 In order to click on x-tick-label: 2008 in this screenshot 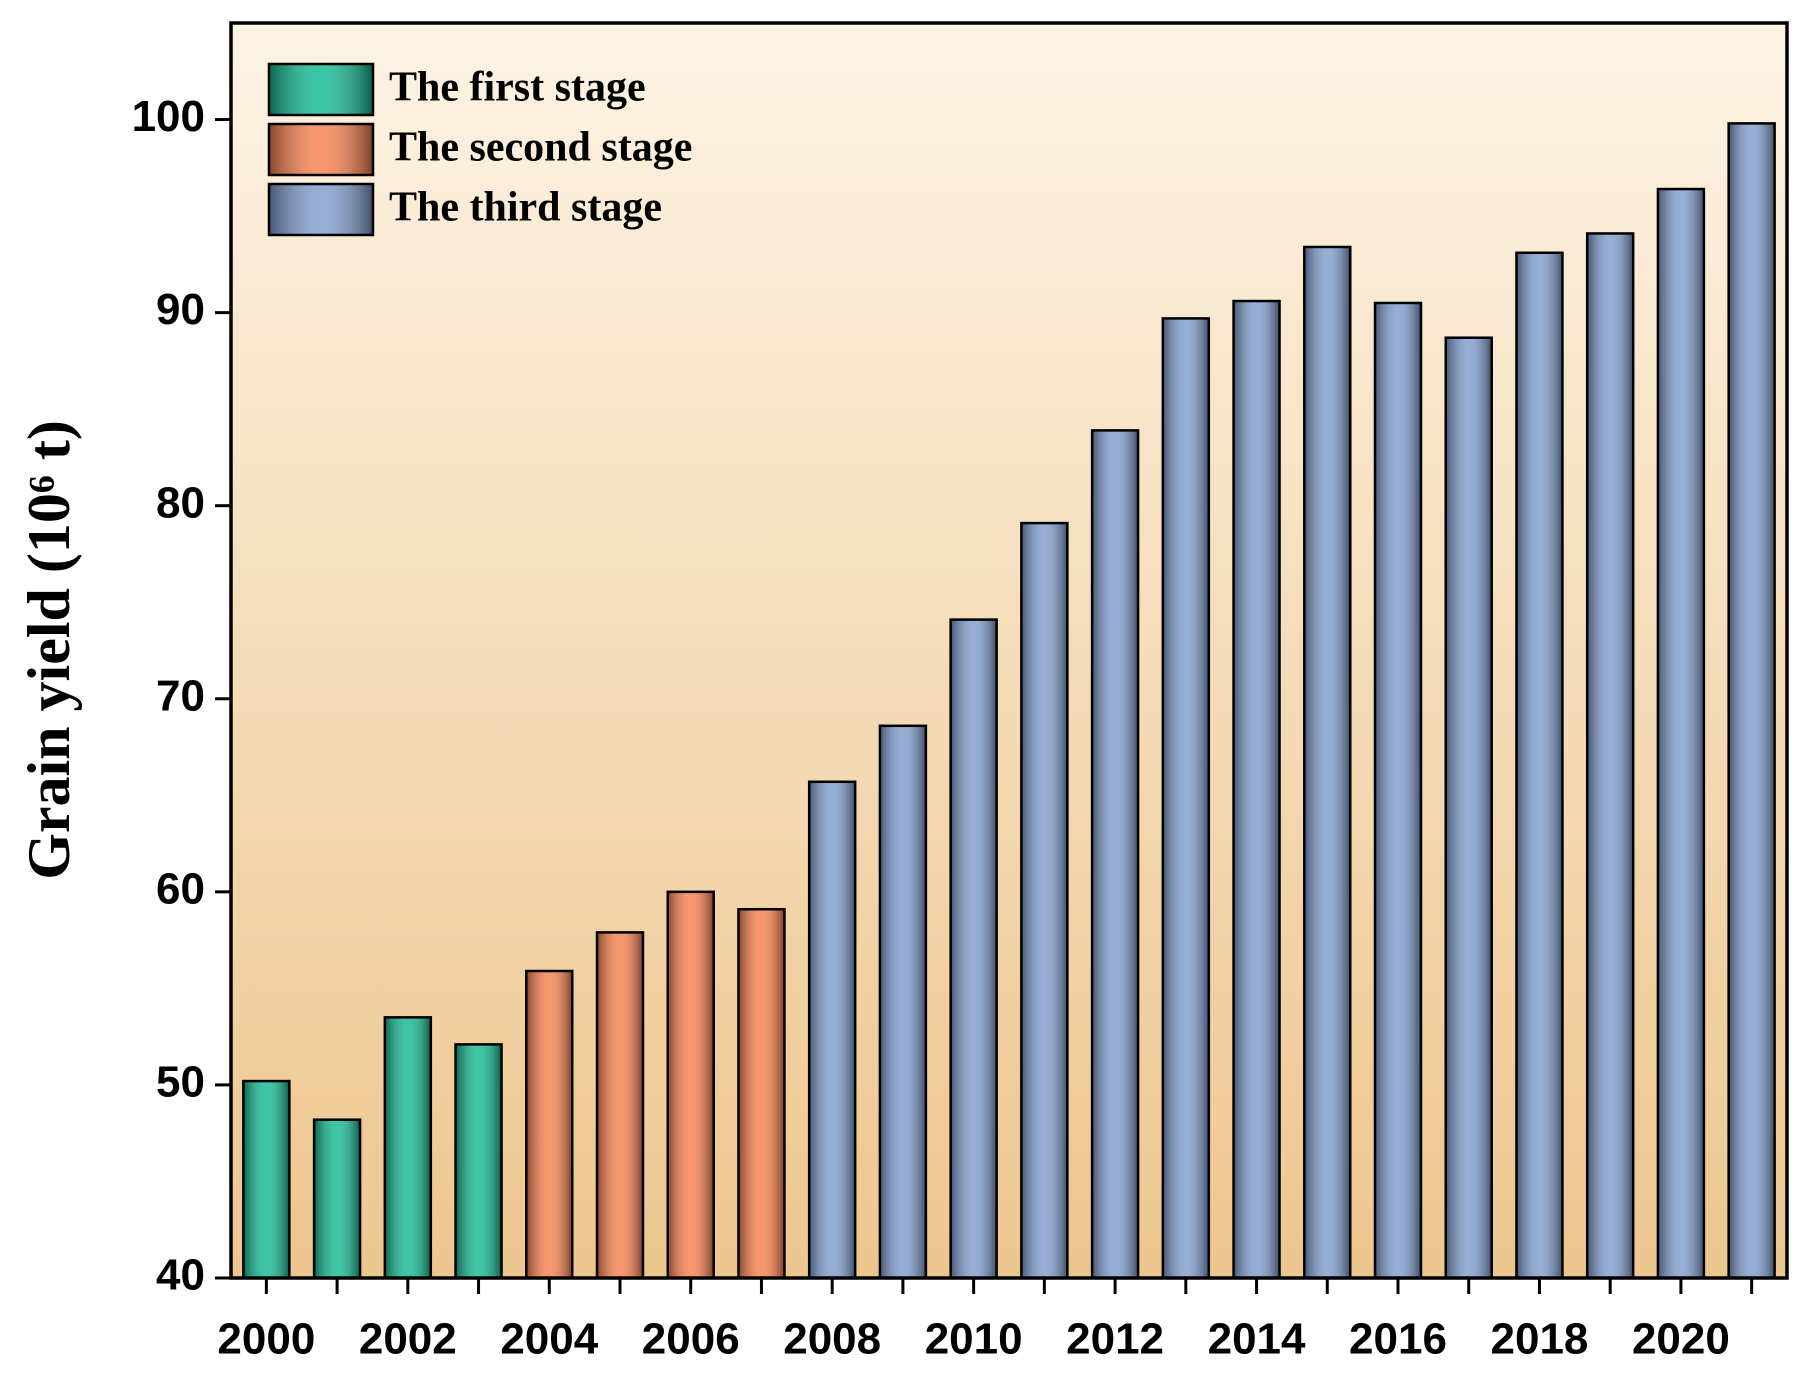, I will do `click(832, 1339)`.